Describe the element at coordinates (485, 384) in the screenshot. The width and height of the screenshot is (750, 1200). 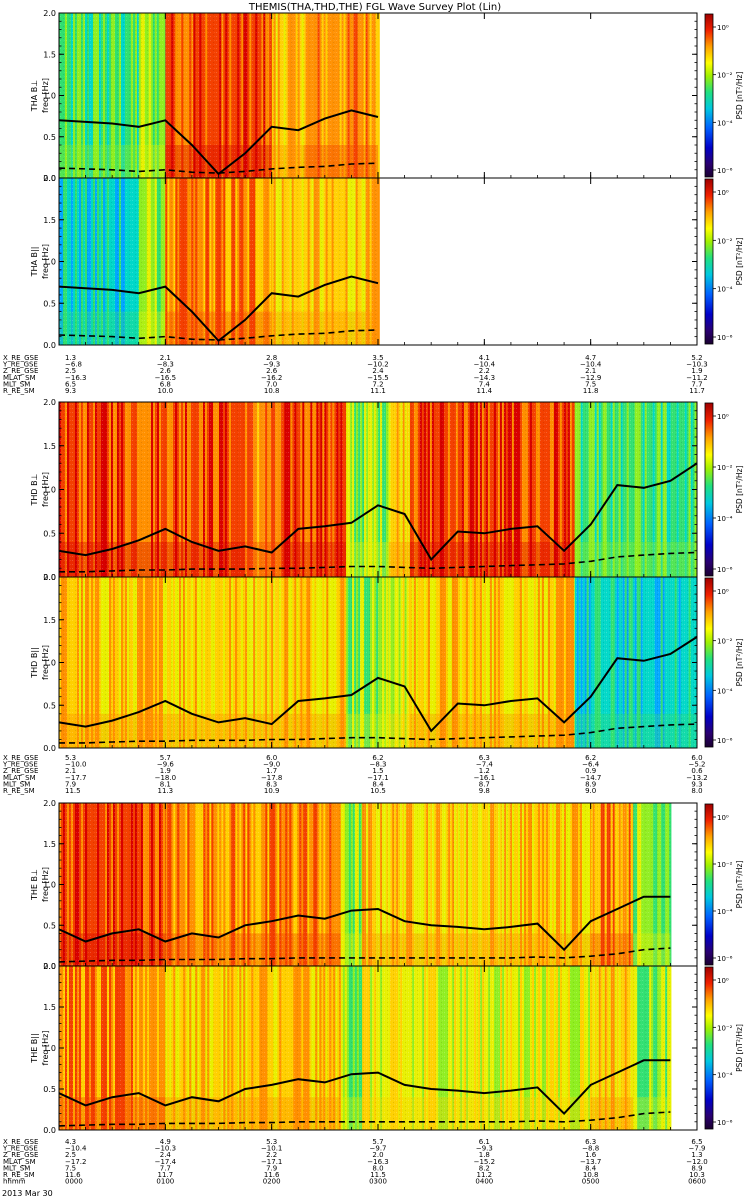
I see `ephemeris-value: 7.4` at that location.